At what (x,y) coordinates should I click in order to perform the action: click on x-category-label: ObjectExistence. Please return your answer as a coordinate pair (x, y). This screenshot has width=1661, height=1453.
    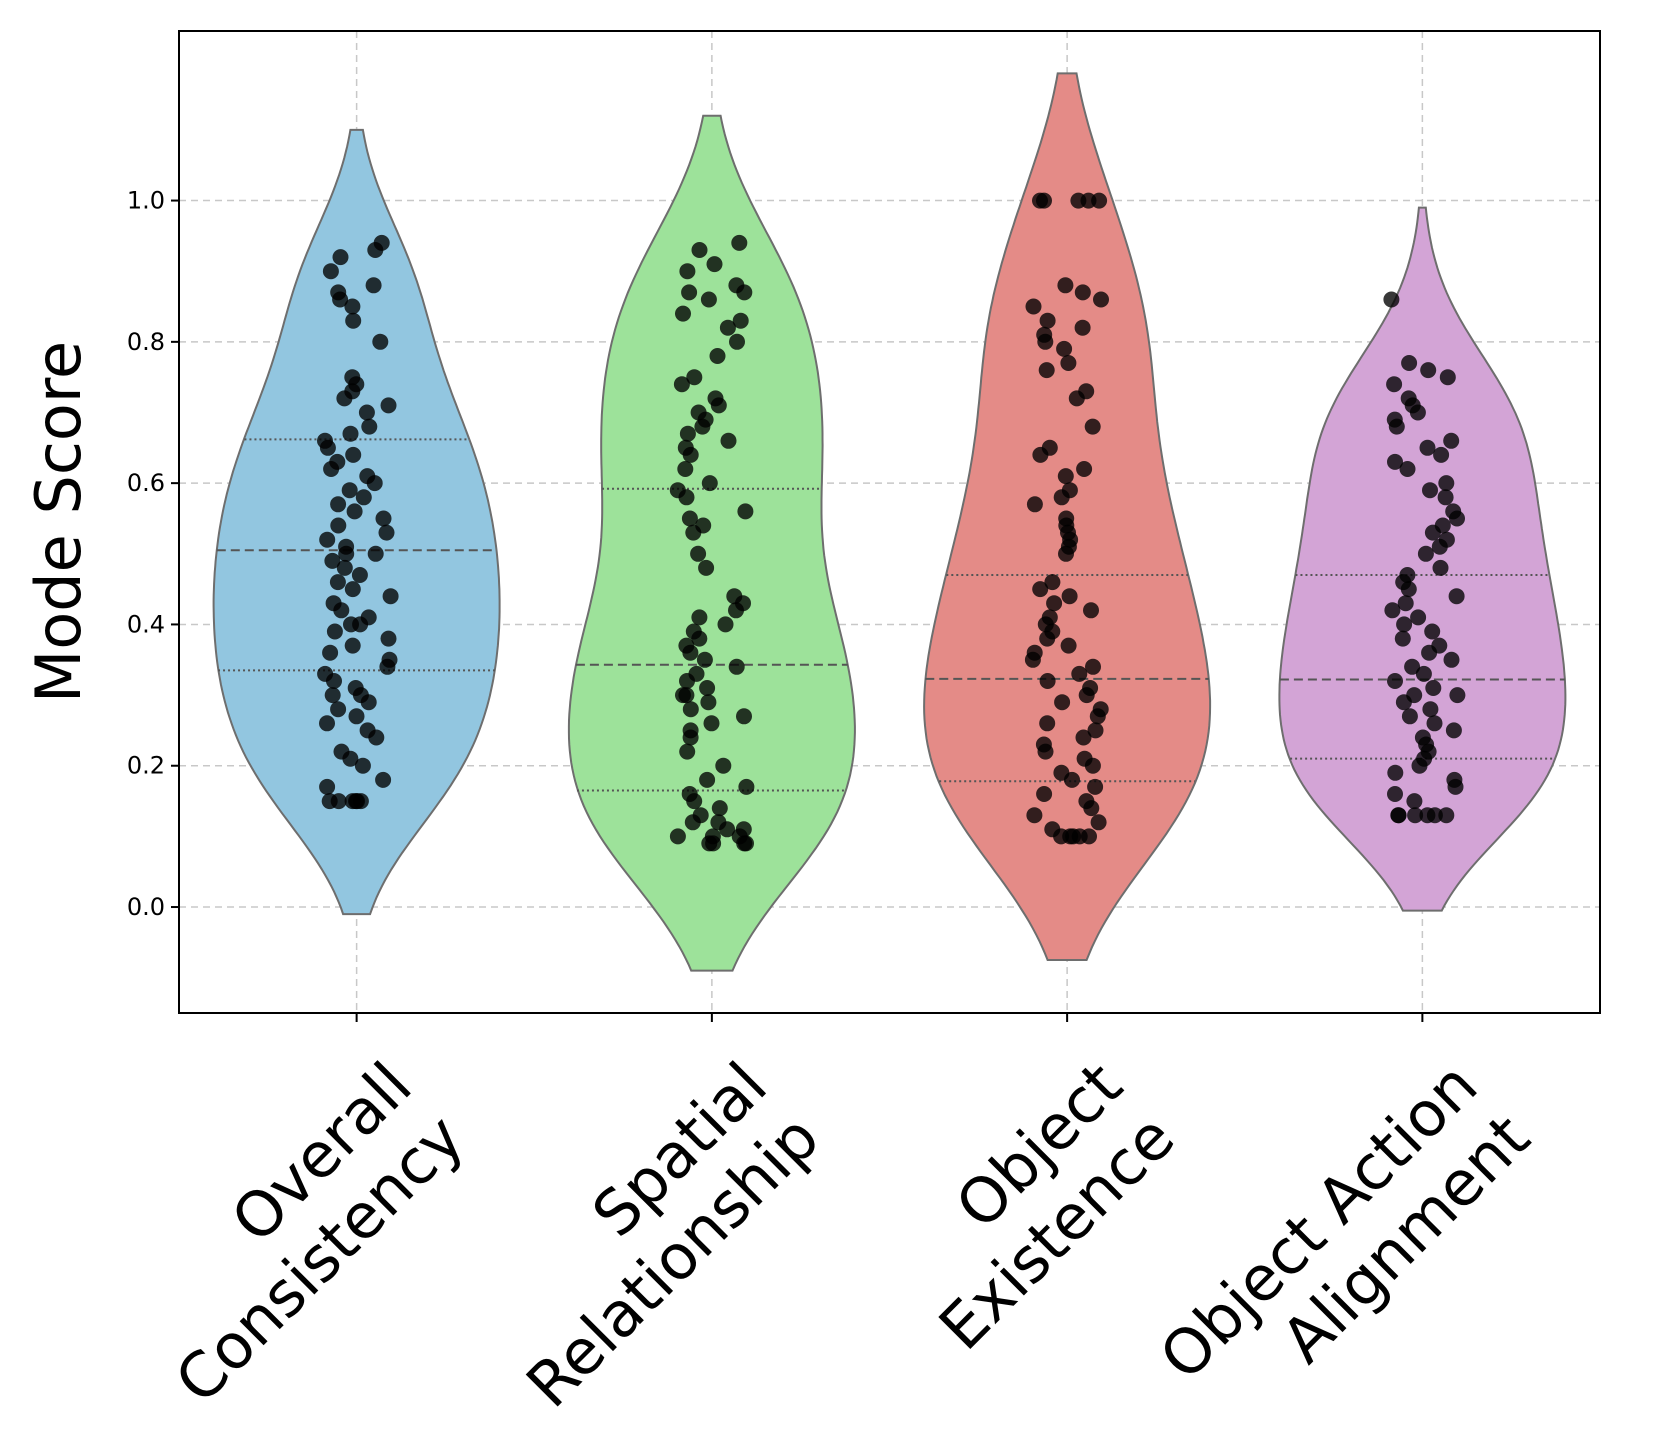
    Looking at the image, I should click on (1031, 1206).